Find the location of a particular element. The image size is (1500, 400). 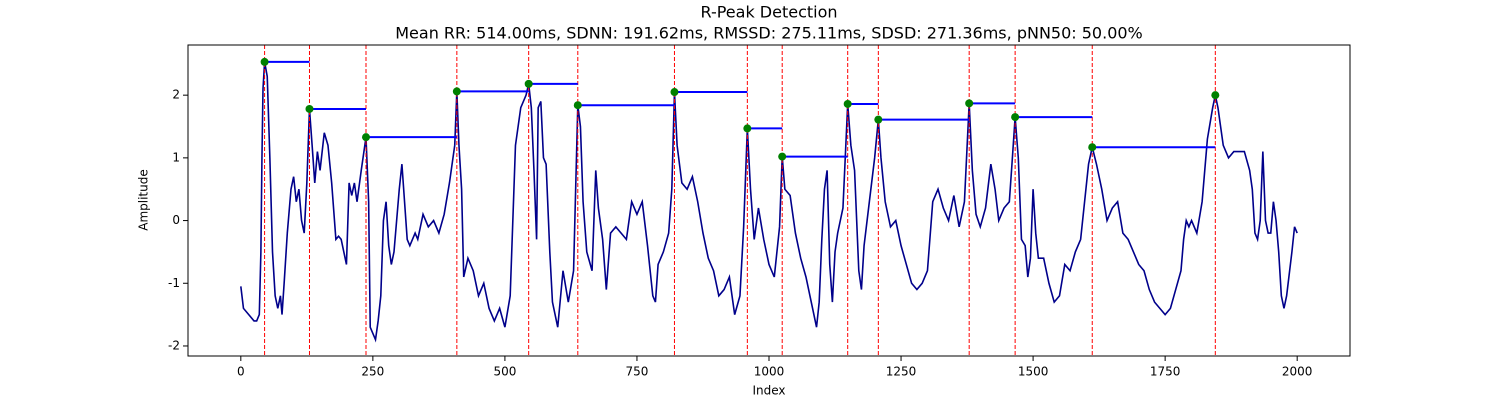

x-tick-label: 0 is located at coordinates (241, 372).